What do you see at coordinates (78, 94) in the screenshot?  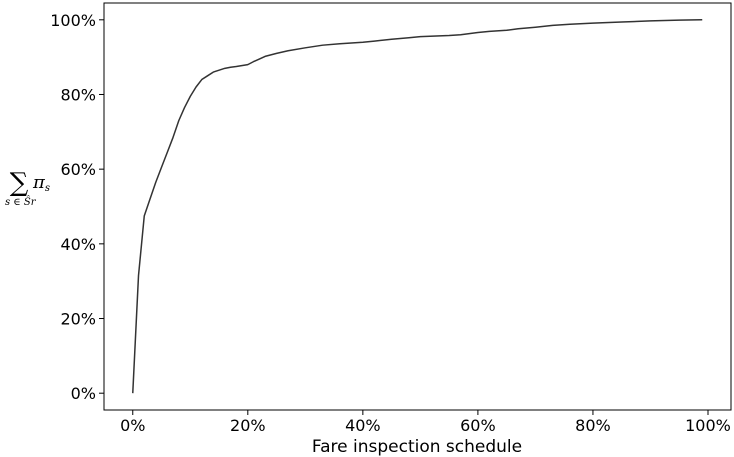 I see `y-tick-label: 80%` at bounding box center [78, 94].